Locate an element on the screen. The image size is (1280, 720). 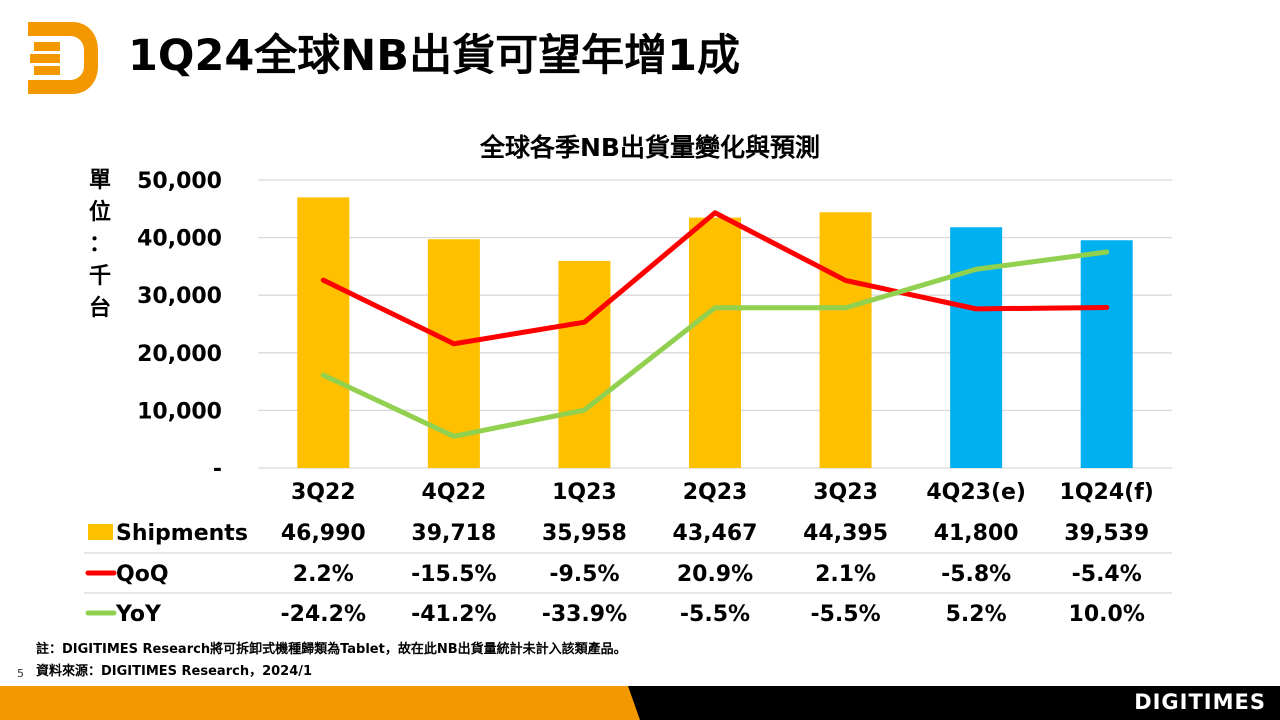
table-cell: 5.2% is located at coordinates (976, 614).